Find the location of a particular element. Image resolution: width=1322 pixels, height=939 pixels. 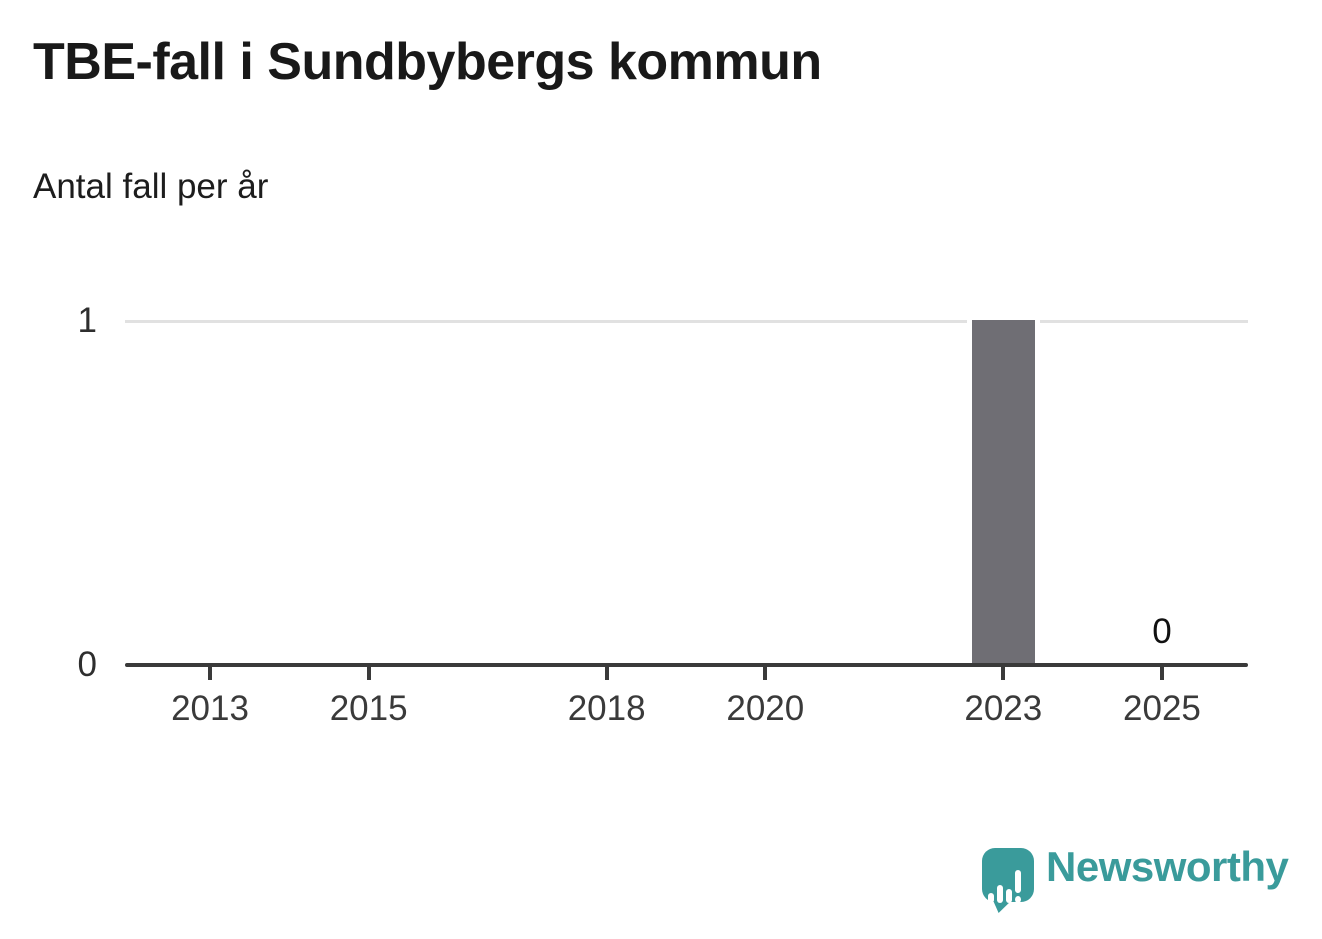

x-tick-label-2023: 2023 is located at coordinates (1003, 708).